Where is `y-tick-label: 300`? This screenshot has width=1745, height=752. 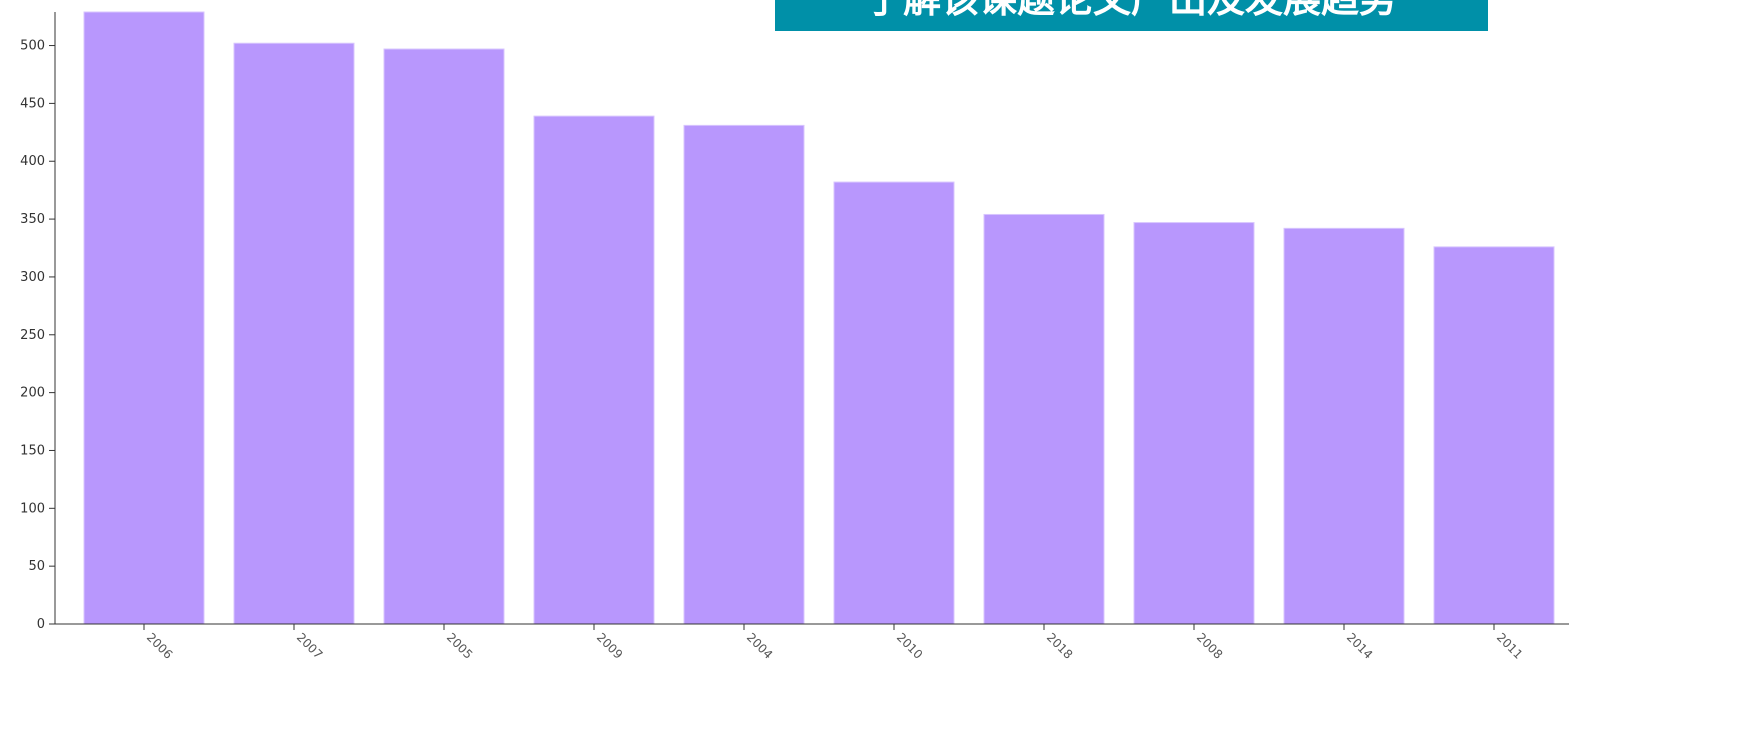 y-tick-label: 300 is located at coordinates (32, 277).